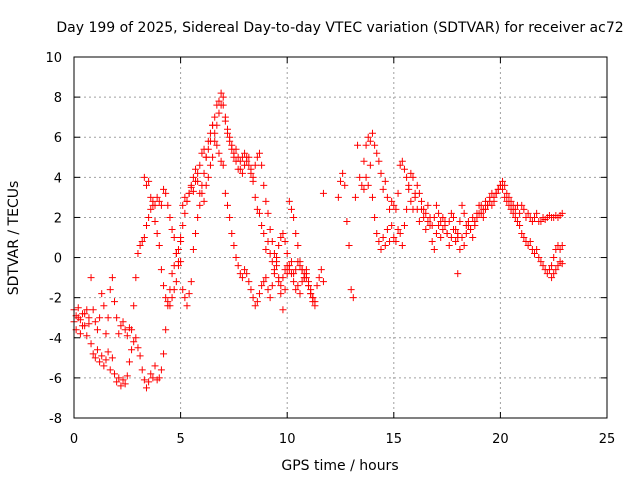 The width and height of the screenshot is (640, 480). What do you see at coordinates (394, 439) in the screenshot?
I see `x-tick-label: 15` at bounding box center [394, 439].